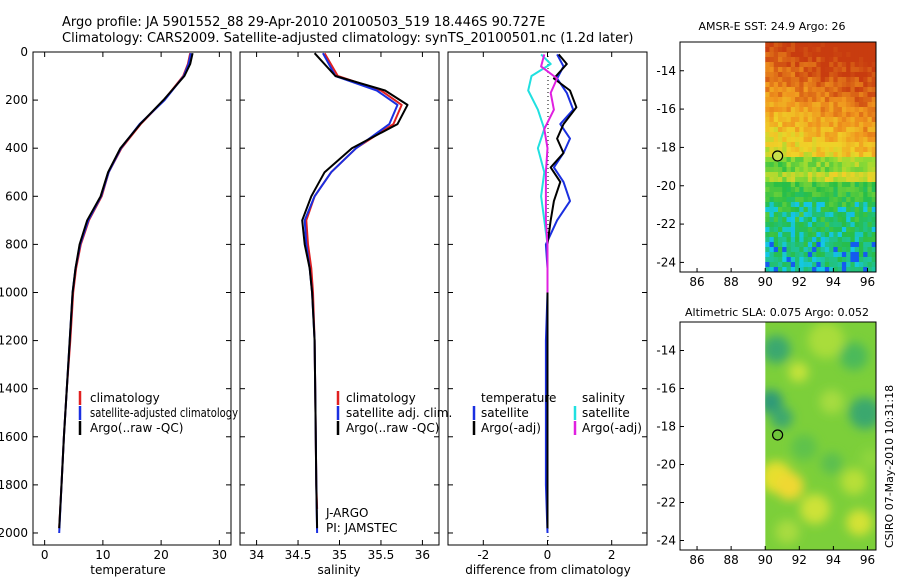  I want to click on series-line-climatology, so click(125, 290).